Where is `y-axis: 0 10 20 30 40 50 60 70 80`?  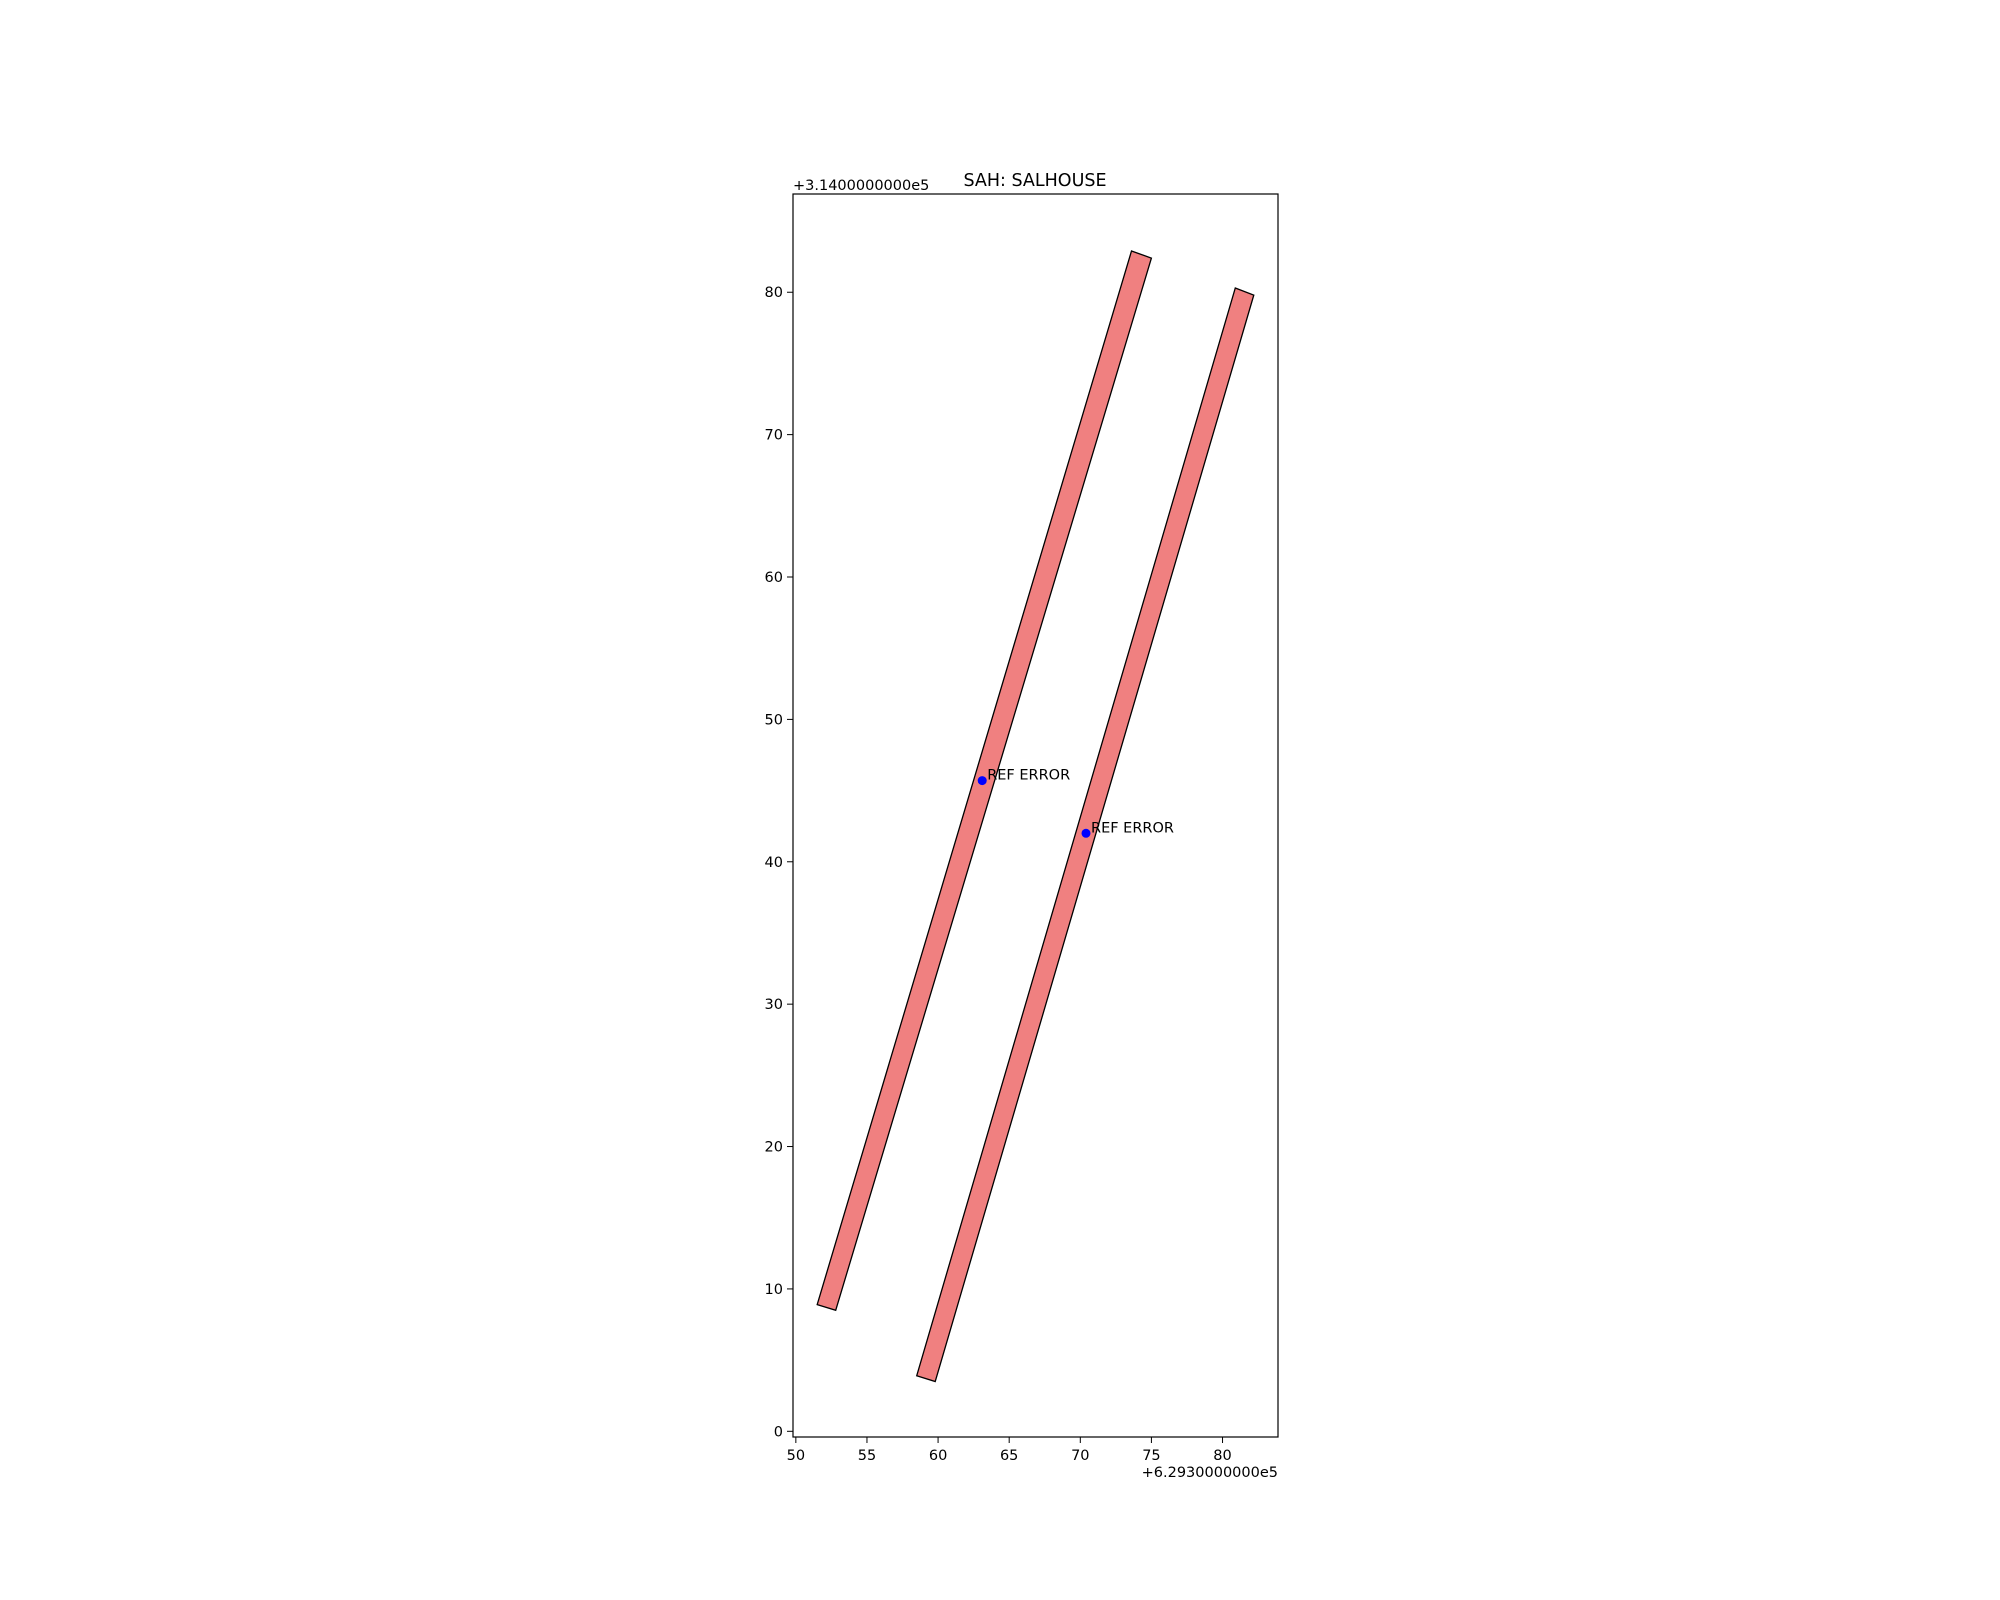 y-axis: 0 10 20 30 40 50 60 70 80 is located at coordinates (779, 862).